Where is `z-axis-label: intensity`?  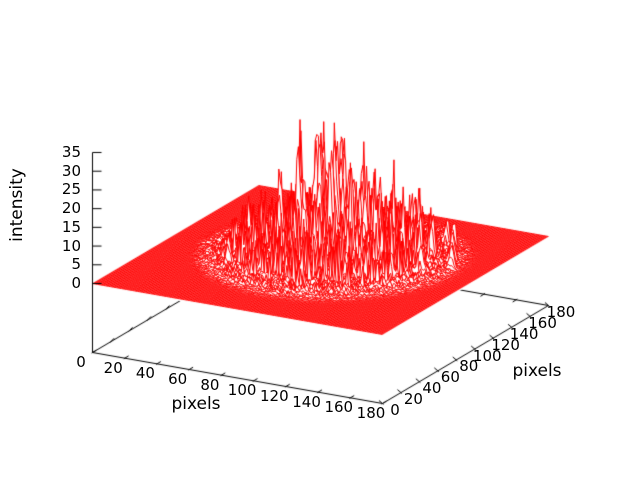
z-axis-label: intensity is located at coordinates (17, 205).